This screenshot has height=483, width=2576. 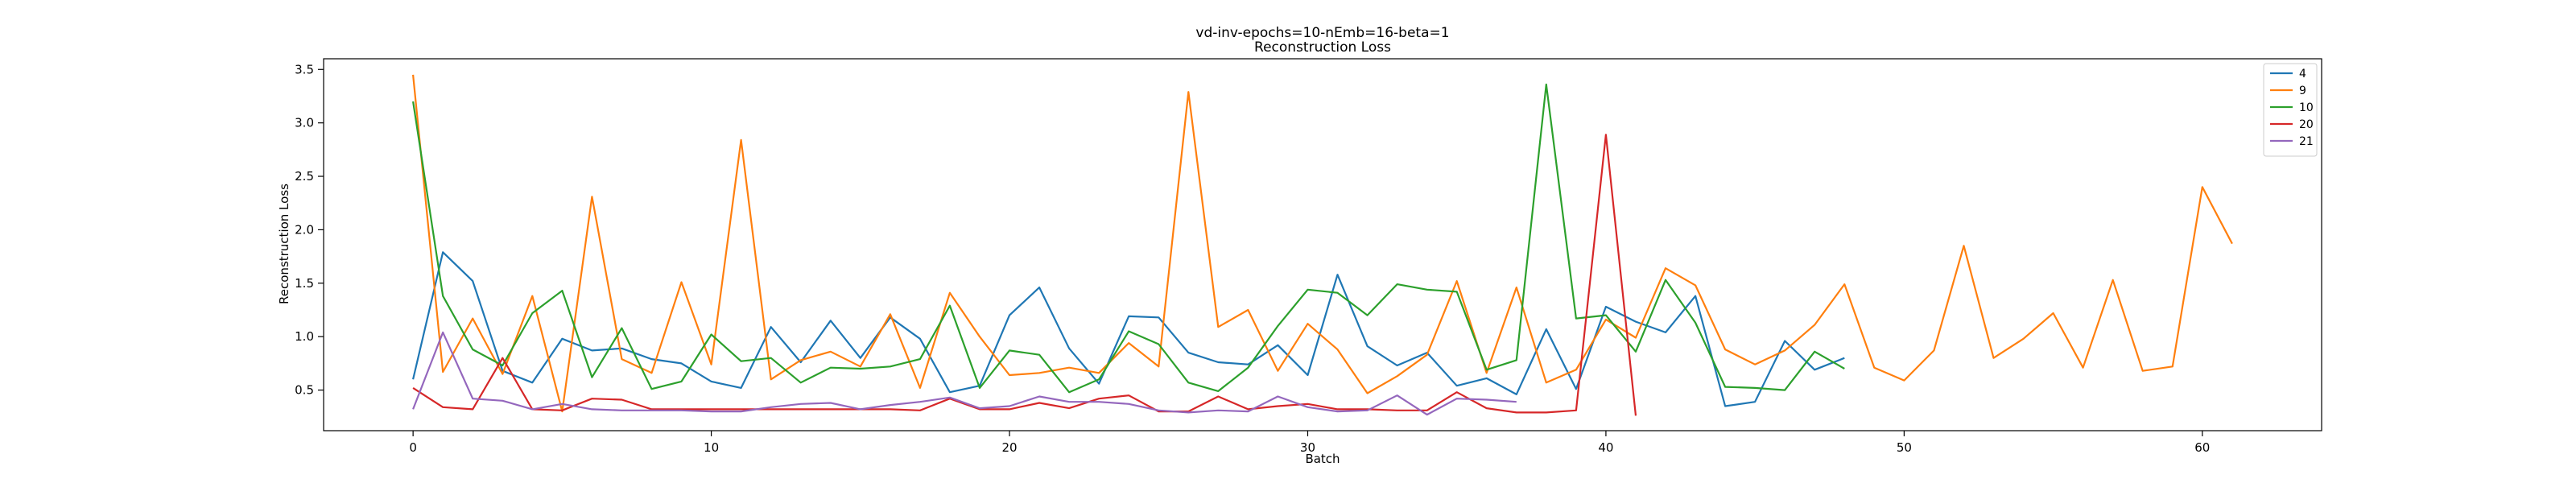 What do you see at coordinates (2306, 107) in the screenshot?
I see `legend-label-10: 10` at bounding box center [2306, 107].